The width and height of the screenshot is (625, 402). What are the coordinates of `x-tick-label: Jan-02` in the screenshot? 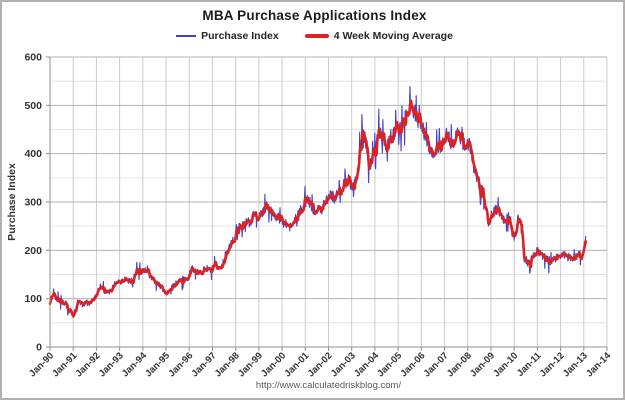 It's located at (320, 364).